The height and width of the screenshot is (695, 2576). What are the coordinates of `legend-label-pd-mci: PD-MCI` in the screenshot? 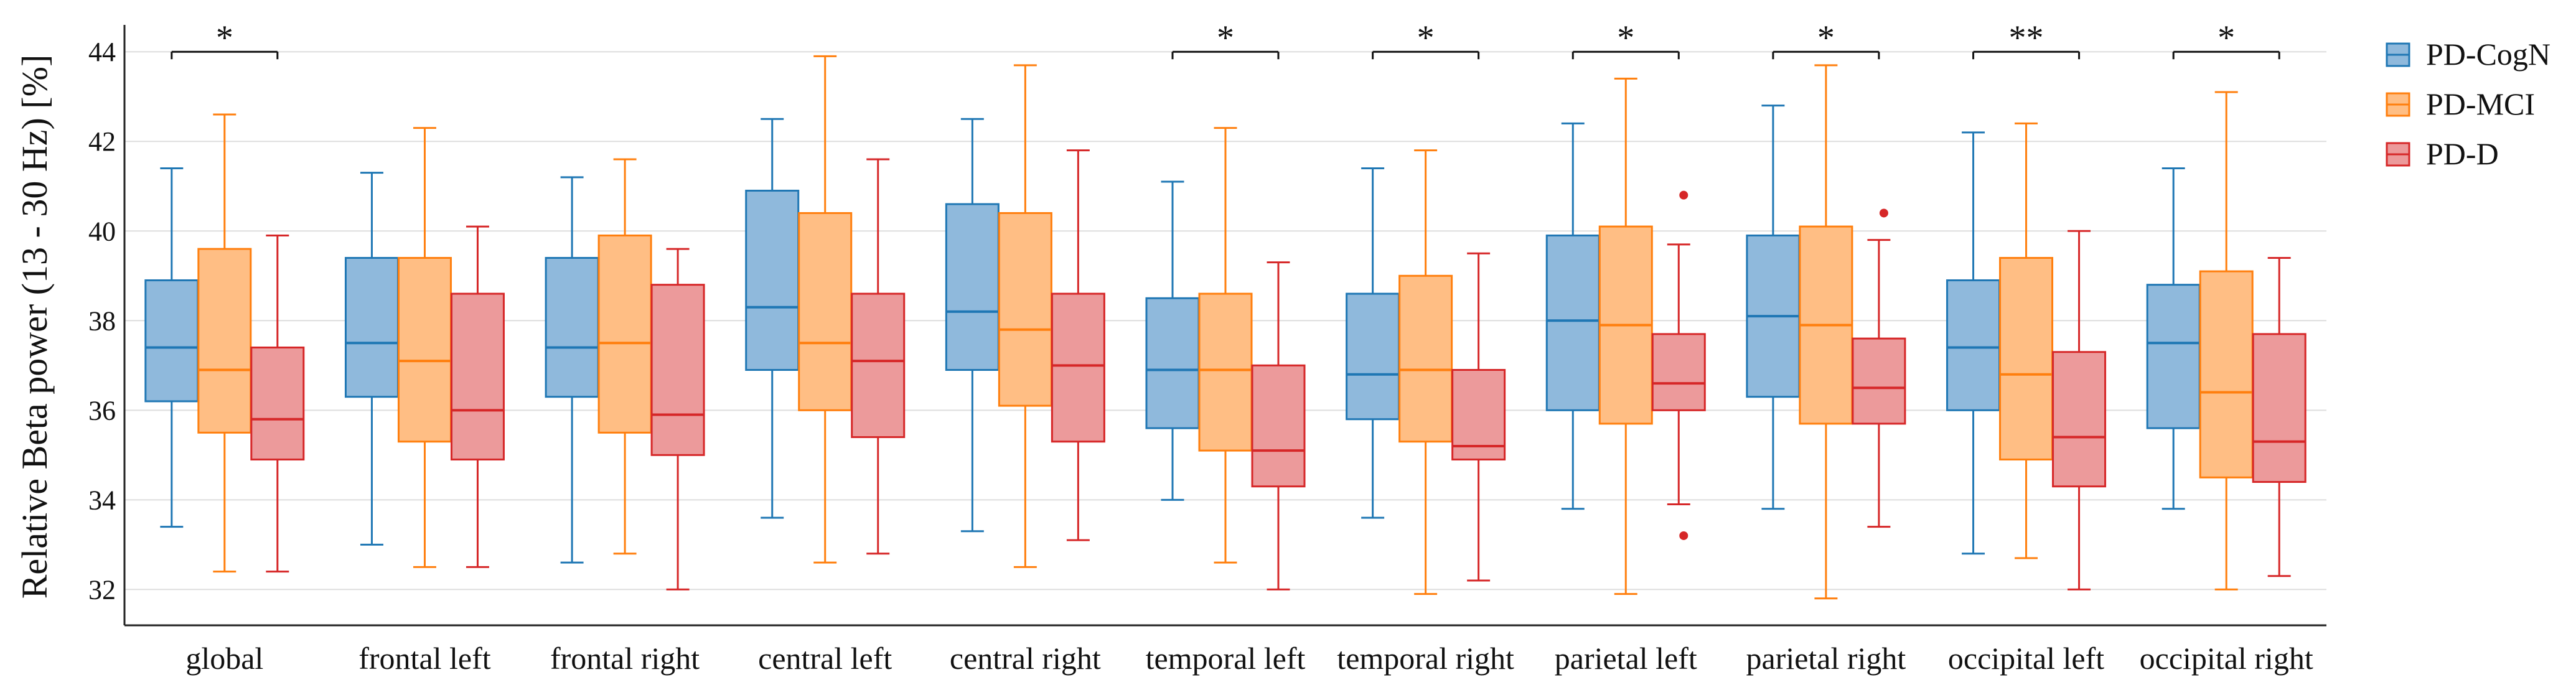 It's located at (2480, 103).